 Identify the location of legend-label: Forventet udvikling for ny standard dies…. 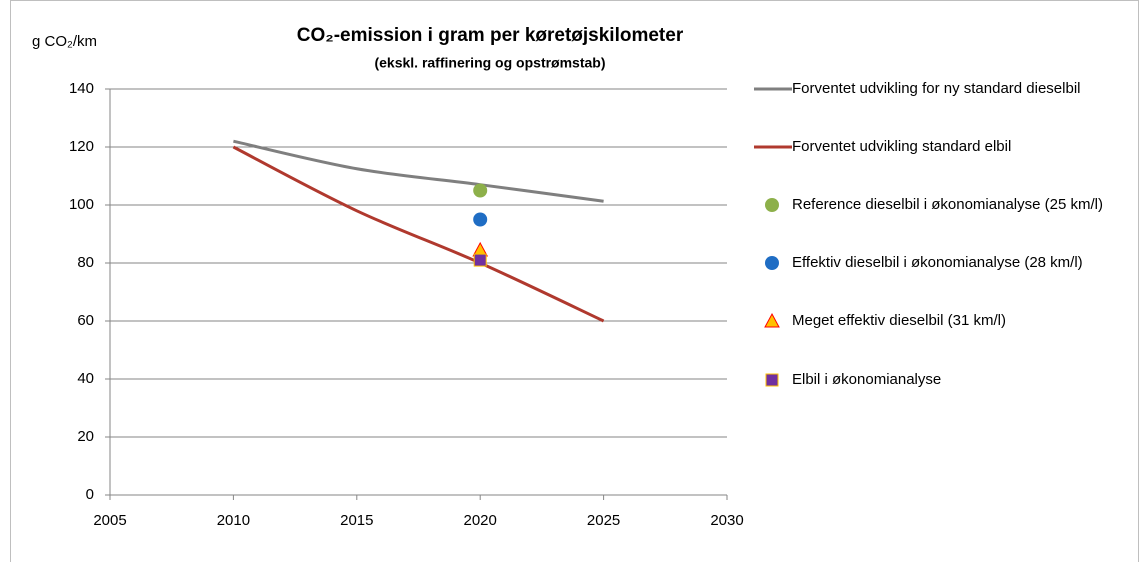
(936, 88).